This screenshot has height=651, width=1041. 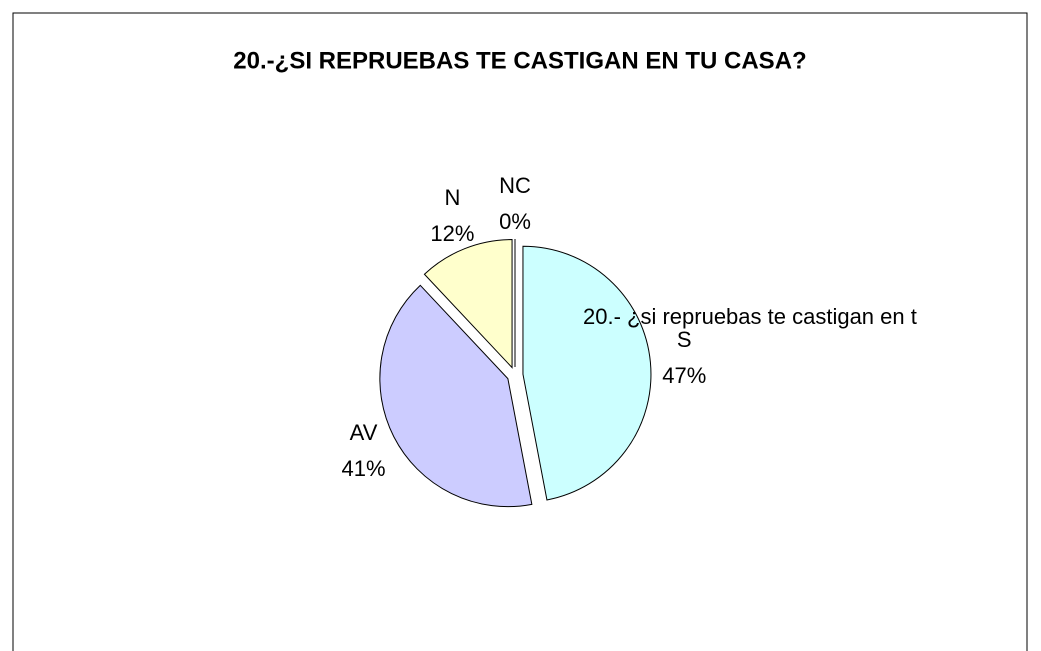 I want to click on slice-value-label: 41%, so click(x=364, y=468).